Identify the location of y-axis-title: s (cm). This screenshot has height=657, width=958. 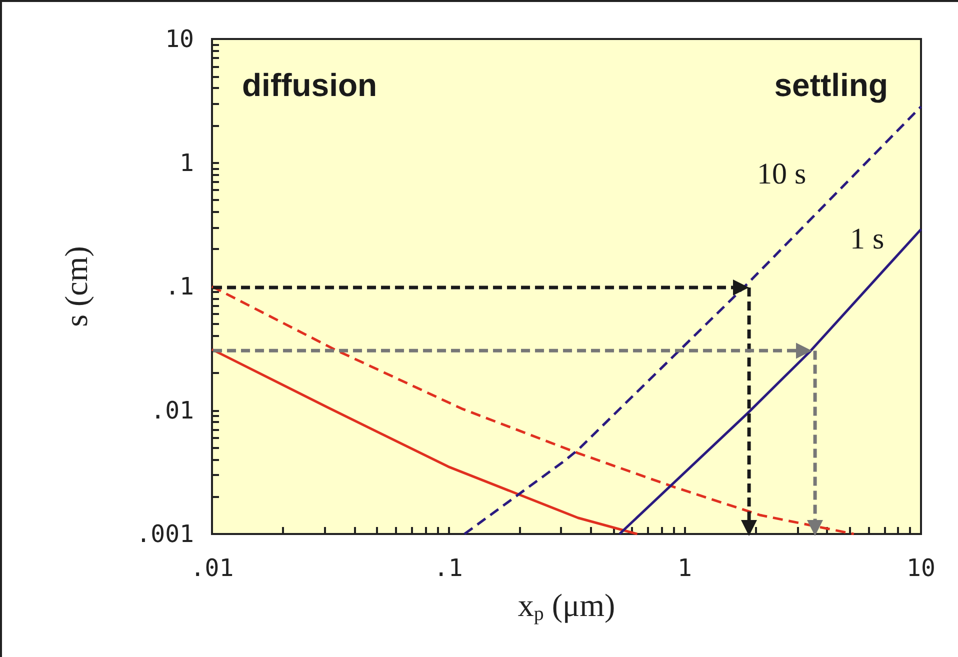
(76, 286).